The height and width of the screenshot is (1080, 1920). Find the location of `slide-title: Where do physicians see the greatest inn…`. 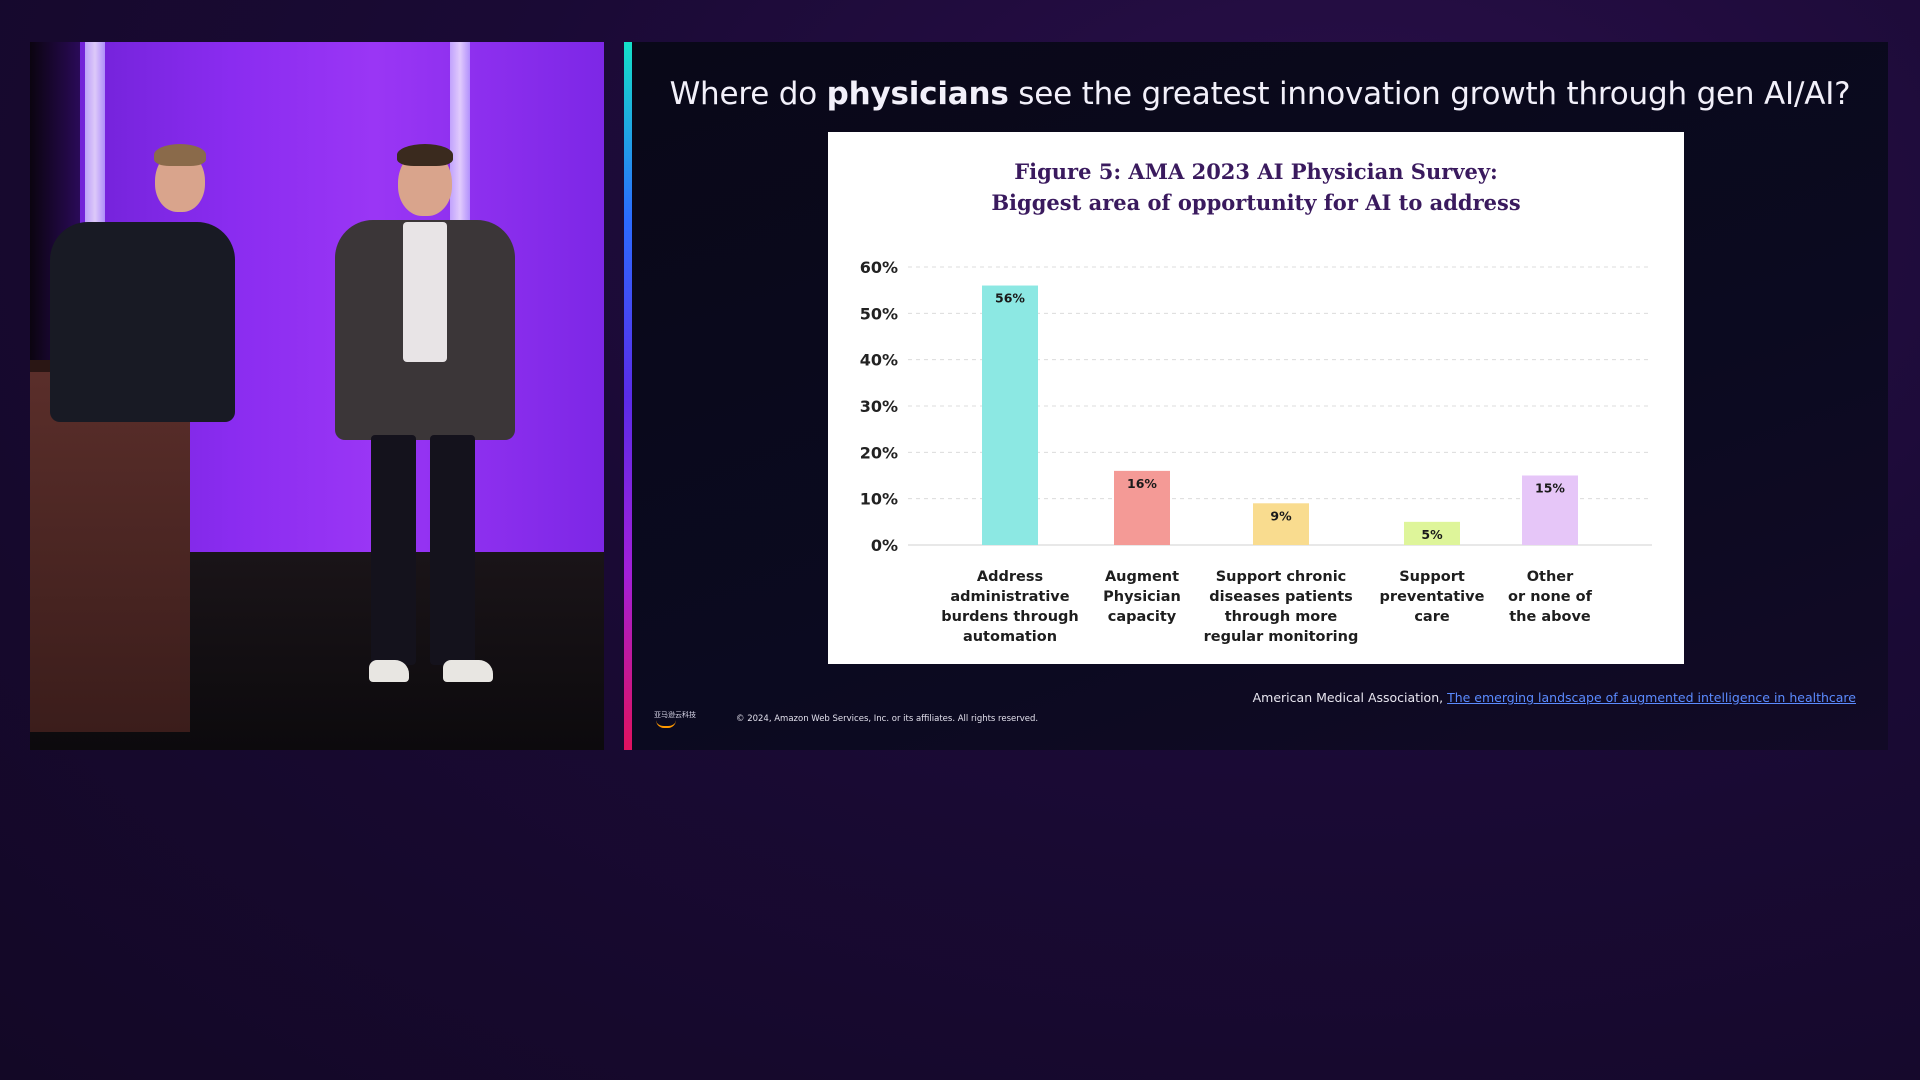

slide-title: Where do physicians see the greatest inn… is located at coordinates (1260, 94).